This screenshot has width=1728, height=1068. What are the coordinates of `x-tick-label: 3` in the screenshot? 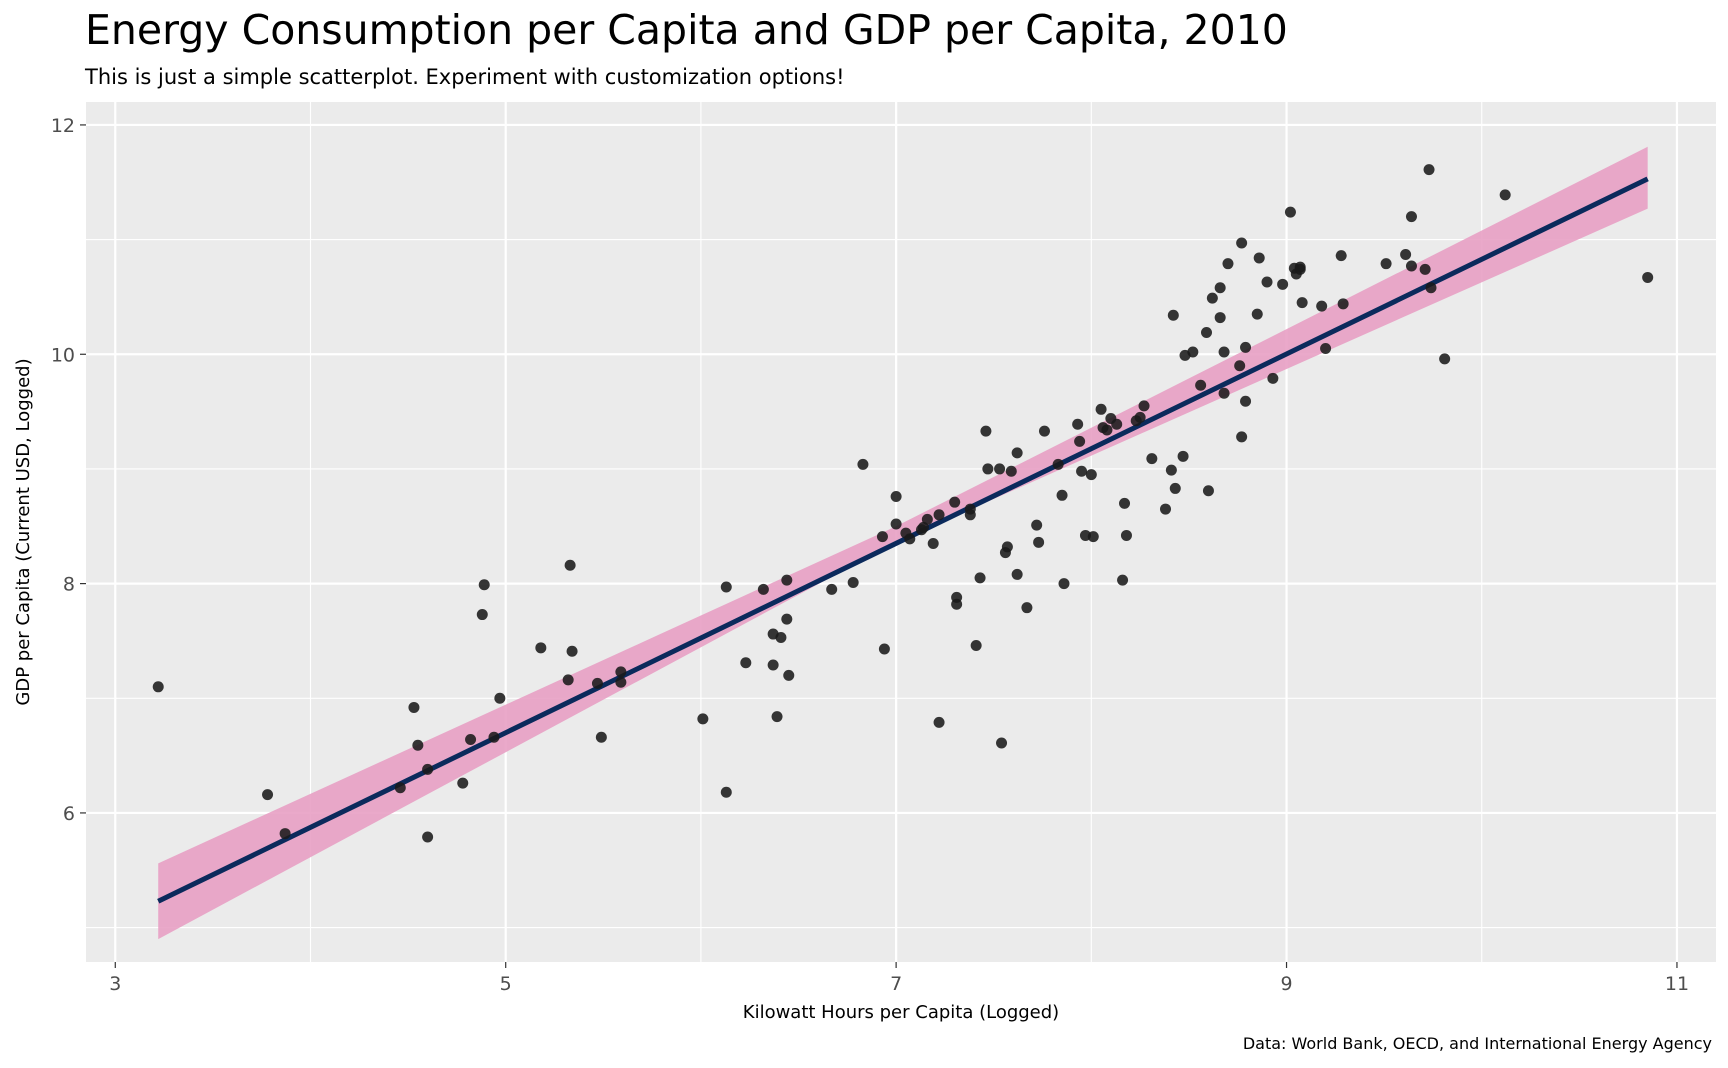 It's located at (115, 984).